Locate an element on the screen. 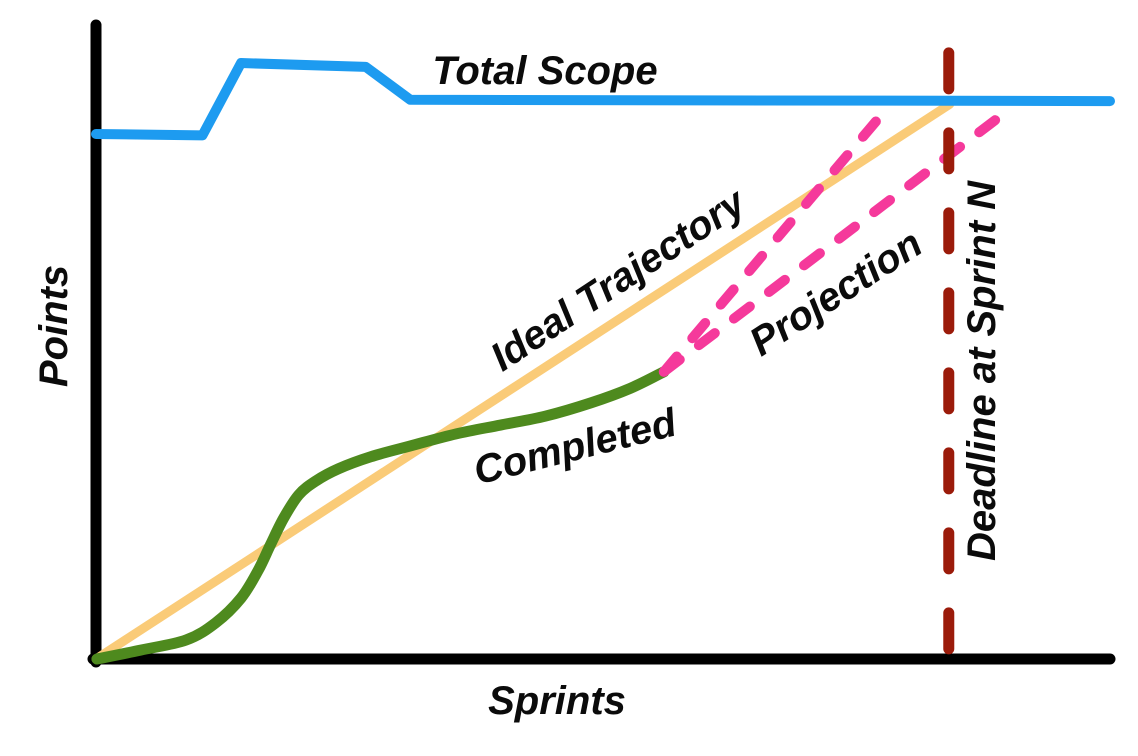  total-scope-label: Total Scope is located at coordinates (544, 71).